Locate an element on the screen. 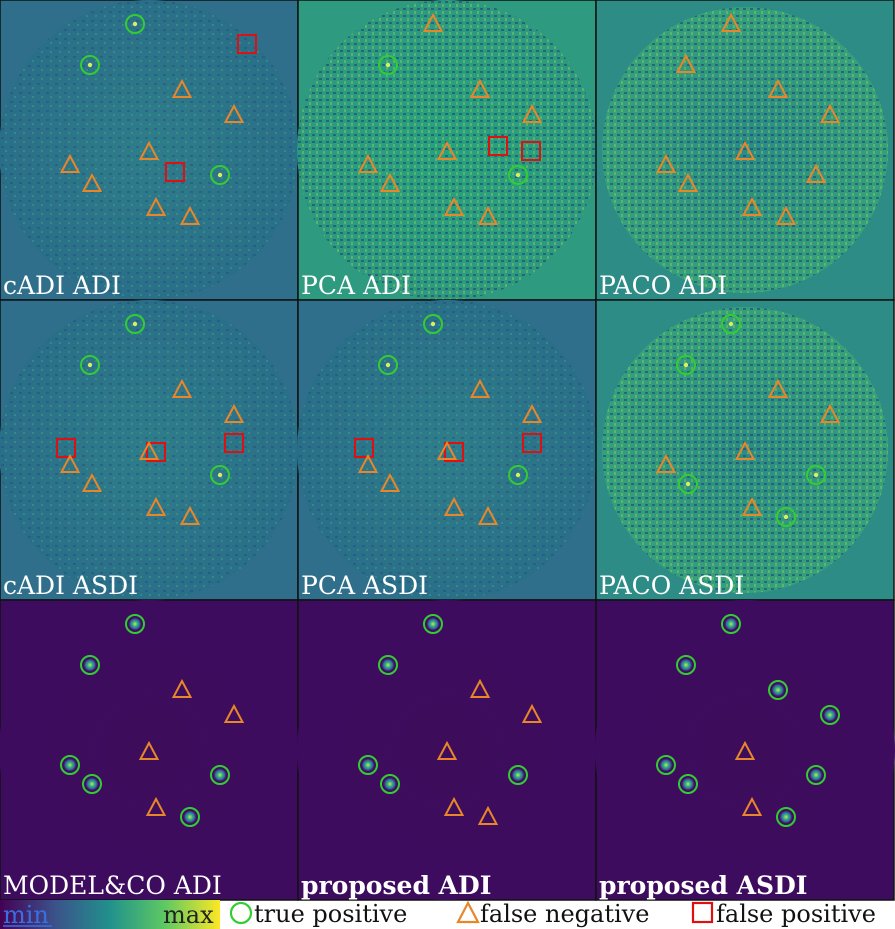 This screenshot has height=929, width=895. panel-paco-adi: PACO ADI is located at coordinates (745, 150).